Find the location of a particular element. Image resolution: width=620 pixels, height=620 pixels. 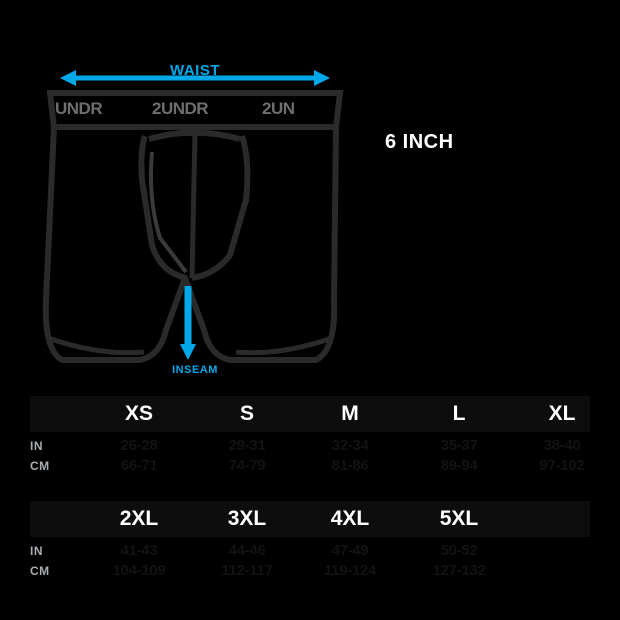

value-cell-xs: 26-28 66-71 is located at coordinates (139, 456).